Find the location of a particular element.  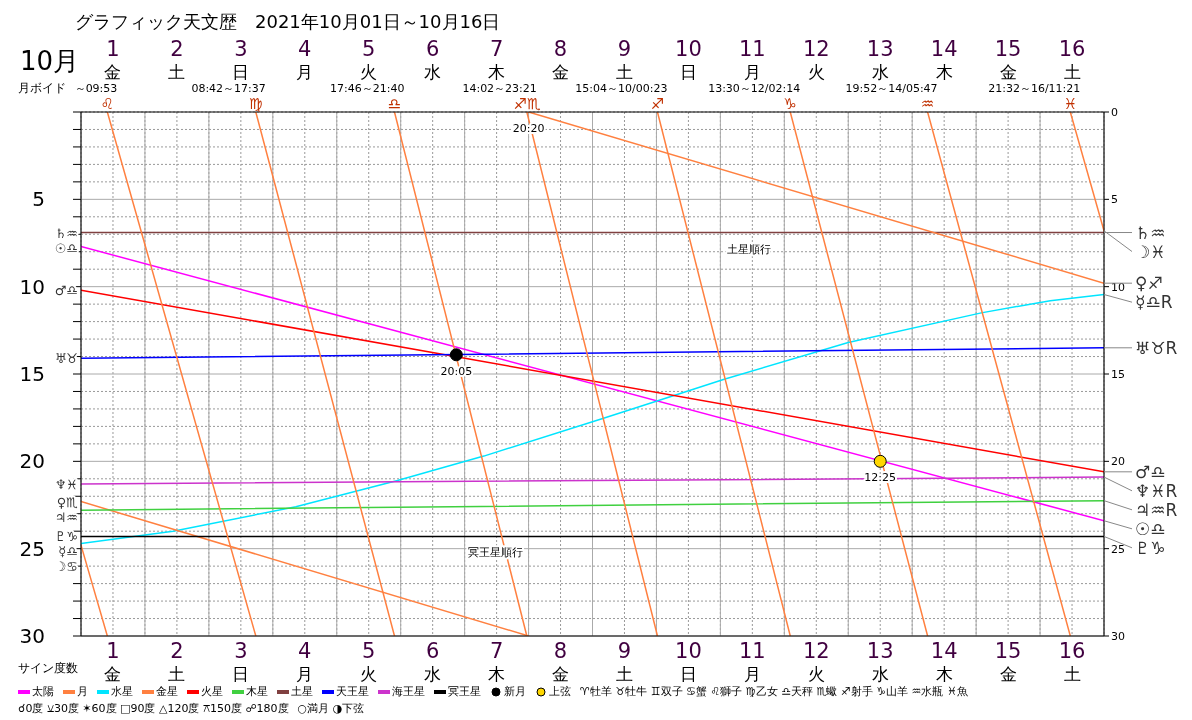

y-tick-label: 5 is located at coordinates (38, 199).